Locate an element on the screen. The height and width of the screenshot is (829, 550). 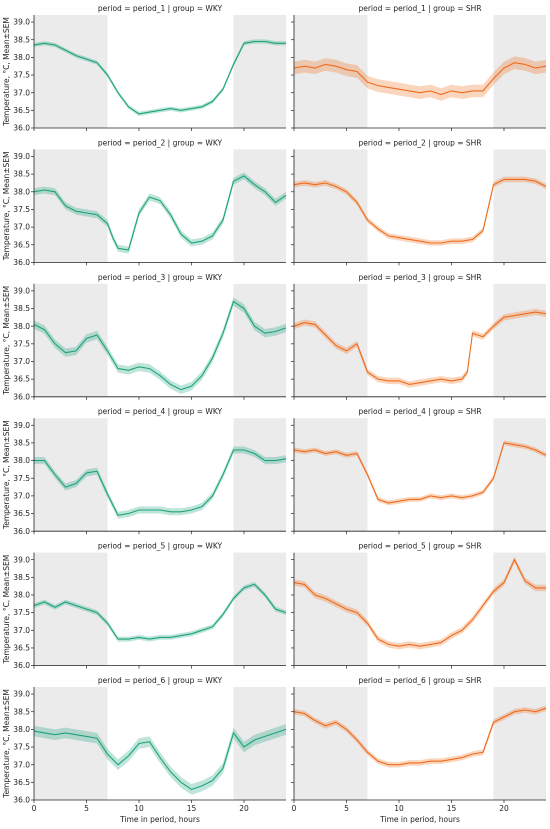
x-axis-label: Time in period, hours is located at coordinates (159, 819).